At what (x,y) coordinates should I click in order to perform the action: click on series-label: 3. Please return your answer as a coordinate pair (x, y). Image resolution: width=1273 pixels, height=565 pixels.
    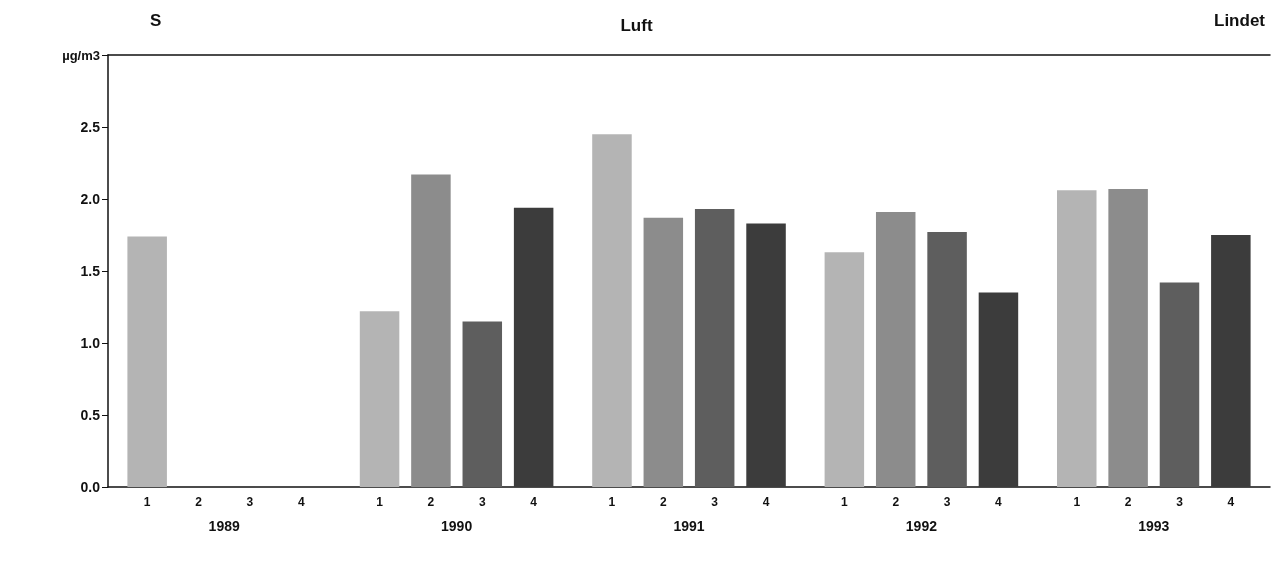
    Looking at the image, I should click on (482, 502).